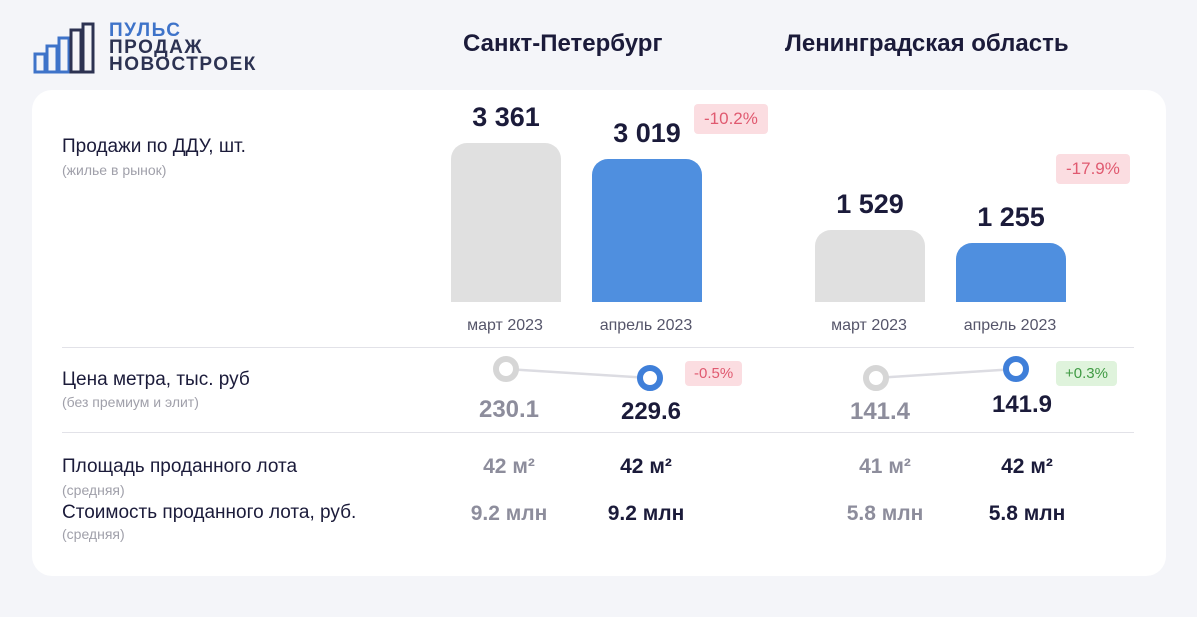  What do you see at coordinates (946, 373) in the screenshot?
I see `price-line-lo` at bounding box center [946, 373].